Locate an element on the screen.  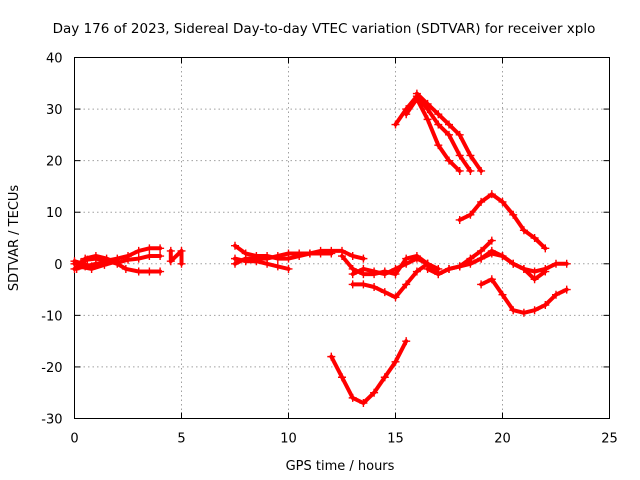
x-tick-label: 0 is located at coordinates (74, 439).